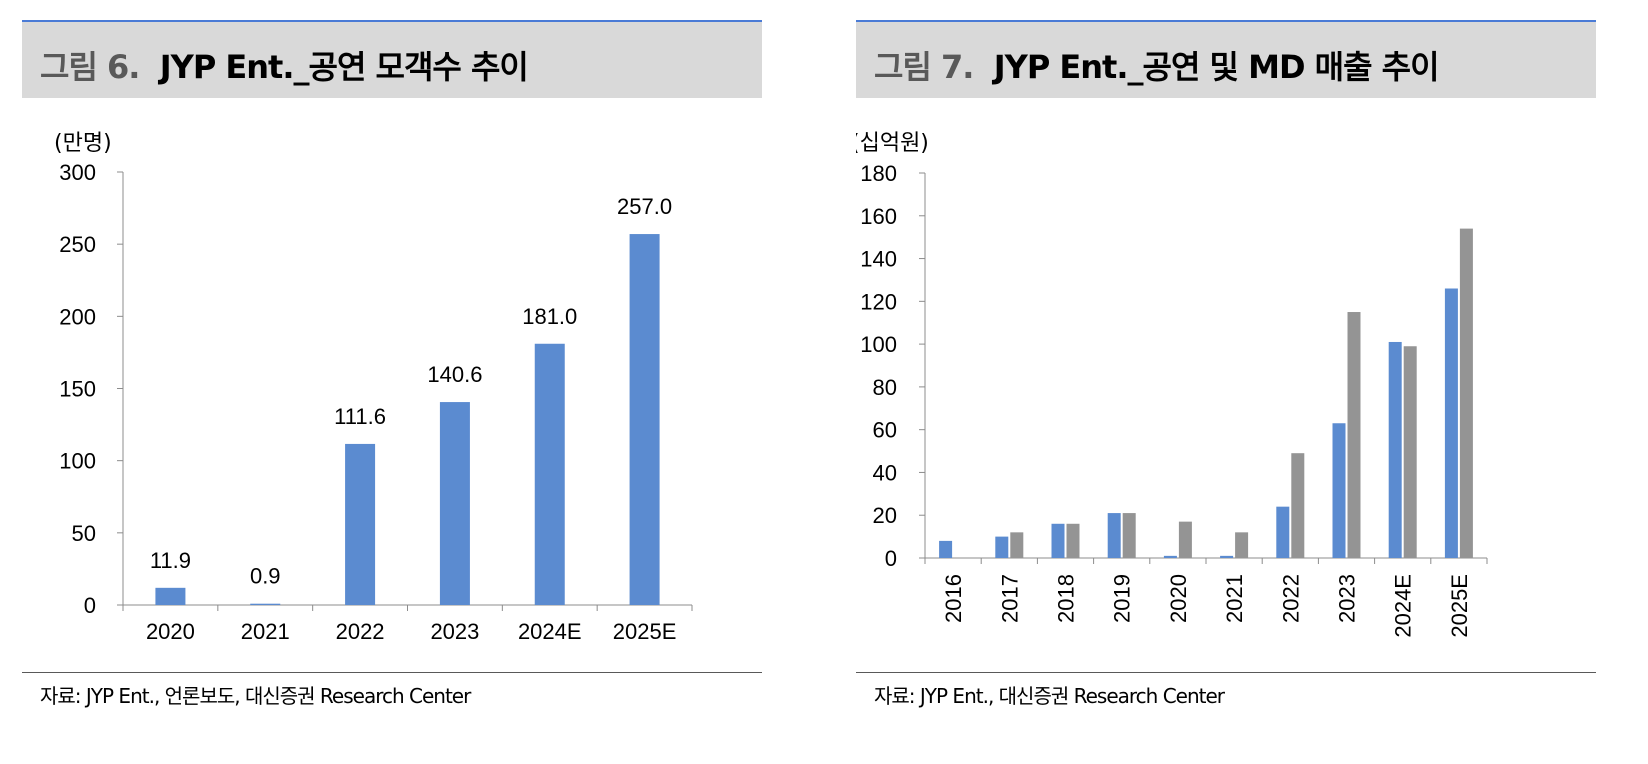 This screenshot has width=1648, height=764. What do you see at coordinates (360, 416) in the screenshot?
I see `data-label-2022: 111.6` at bounding box center [360, 416].